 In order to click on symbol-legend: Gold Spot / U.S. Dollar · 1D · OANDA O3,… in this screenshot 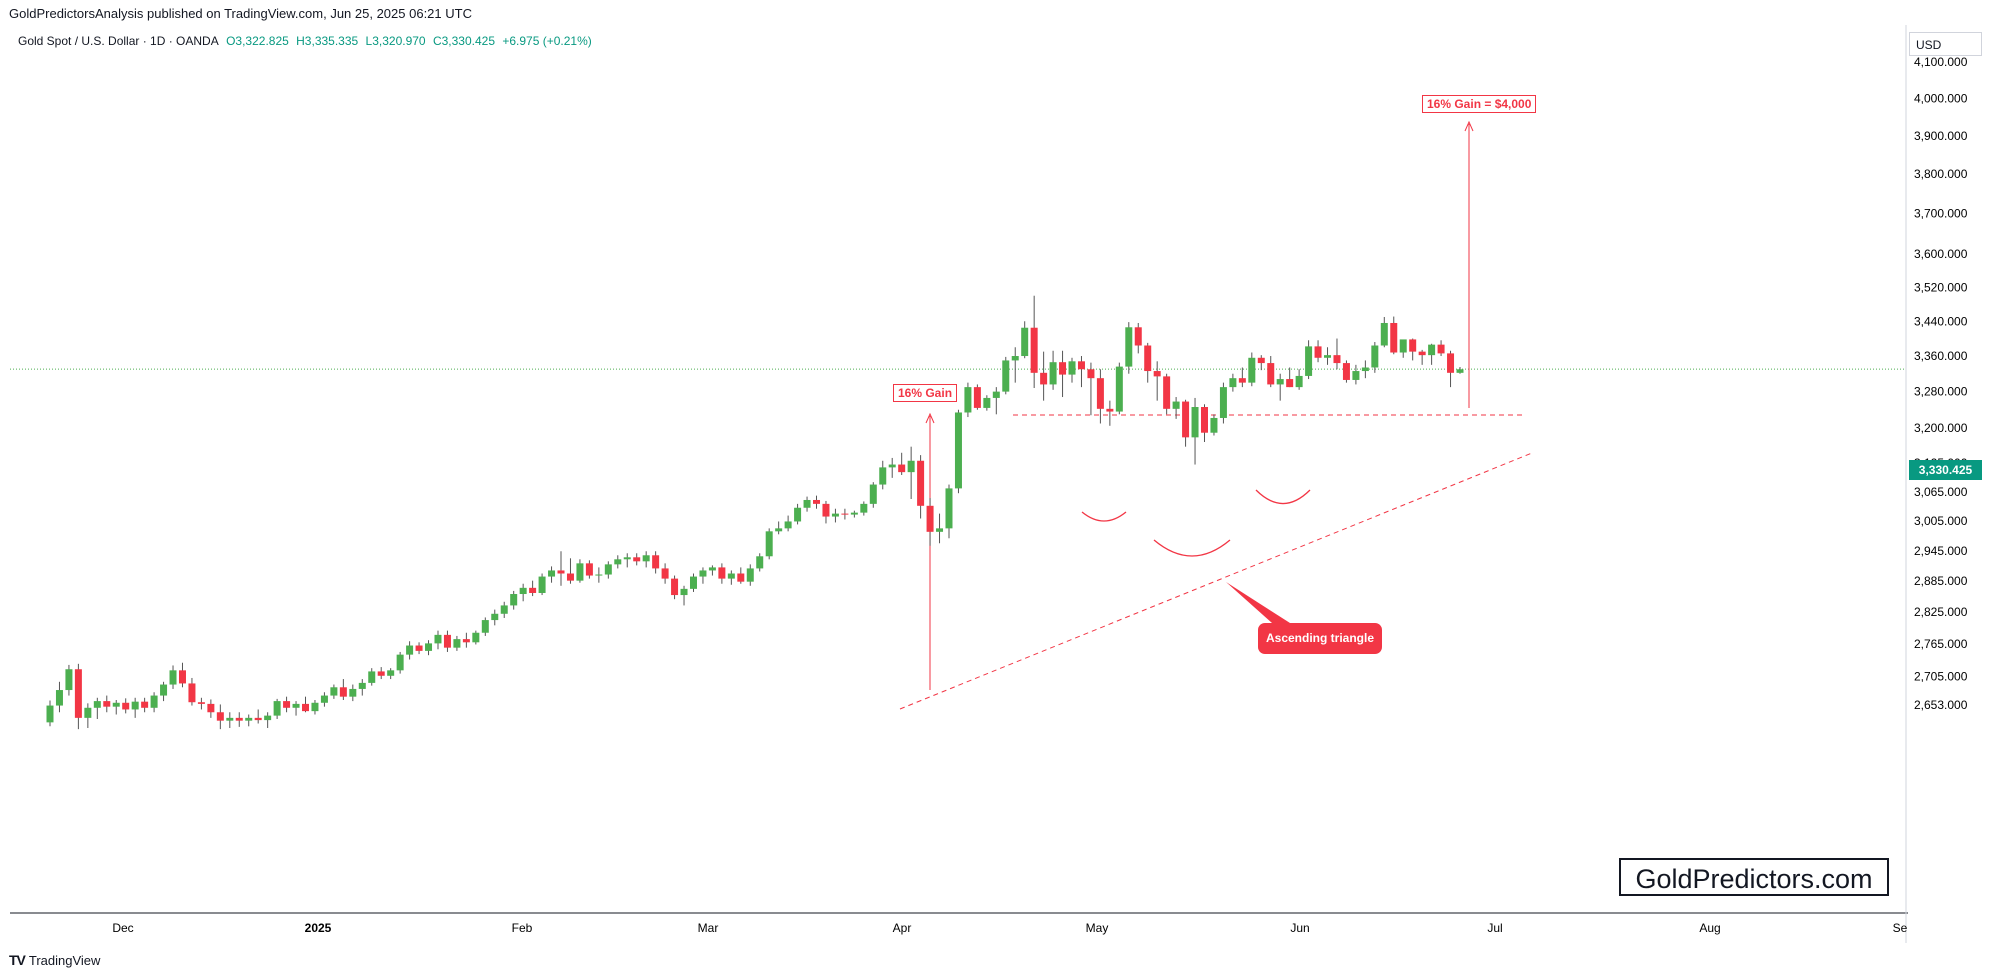, I will do `click(307, 41)`.